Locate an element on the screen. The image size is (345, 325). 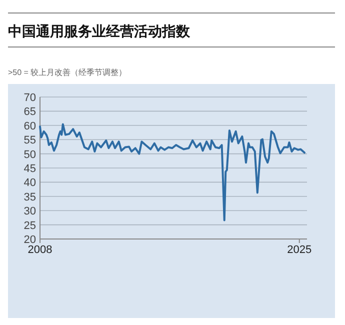
y-tick-label: 60 is located at coordinates (30, 126).